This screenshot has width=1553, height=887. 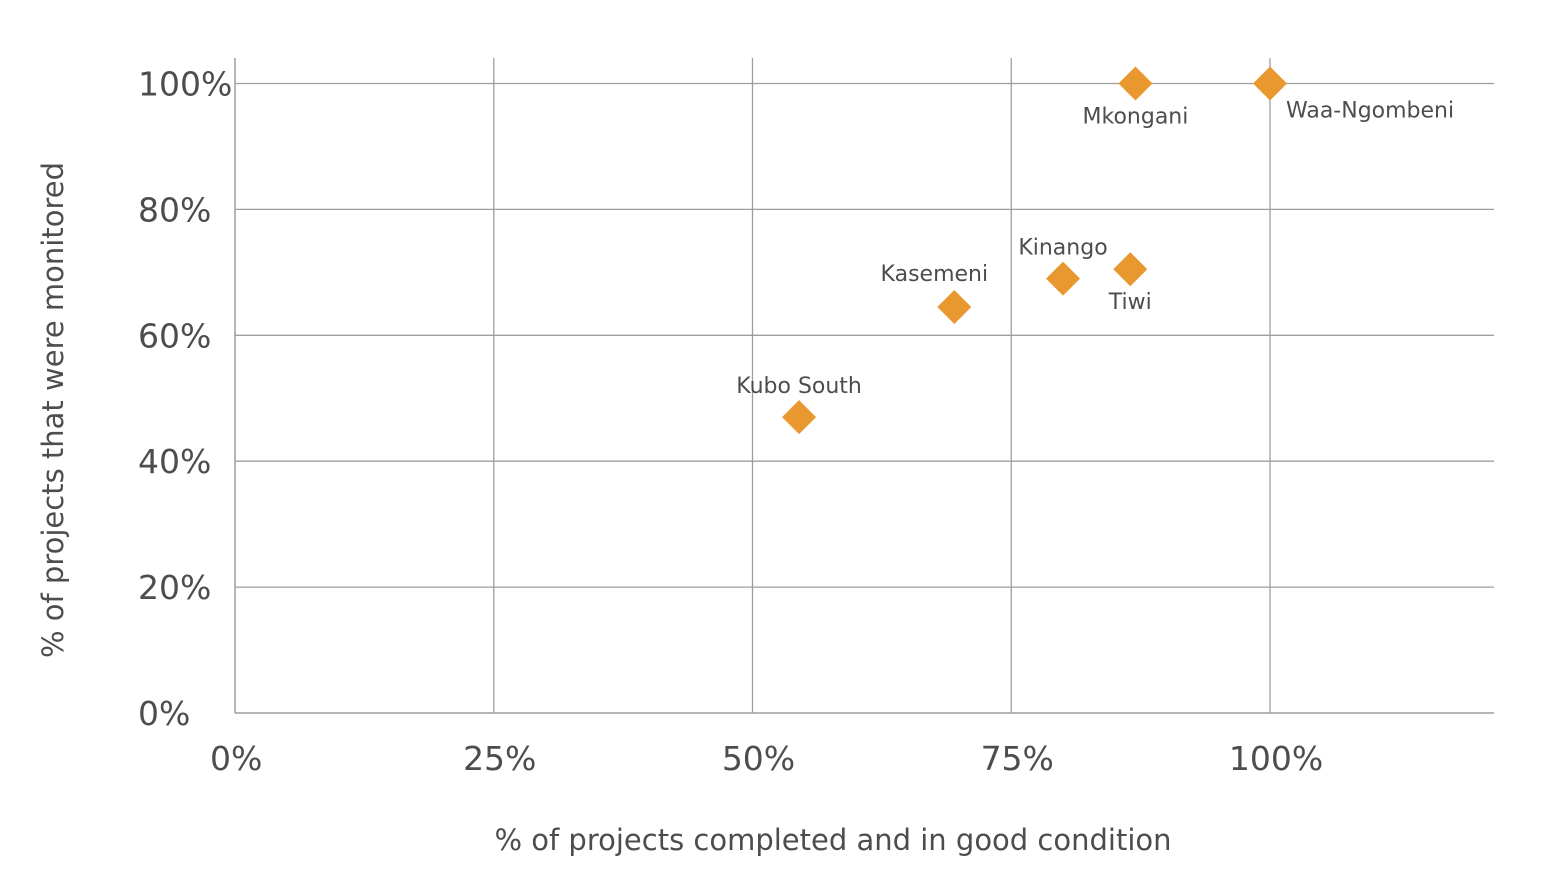 What do you see at coordinates (499, 758) in the screenshot?
I see `x-tick-label: 25%` at bounding box center [499, 758].